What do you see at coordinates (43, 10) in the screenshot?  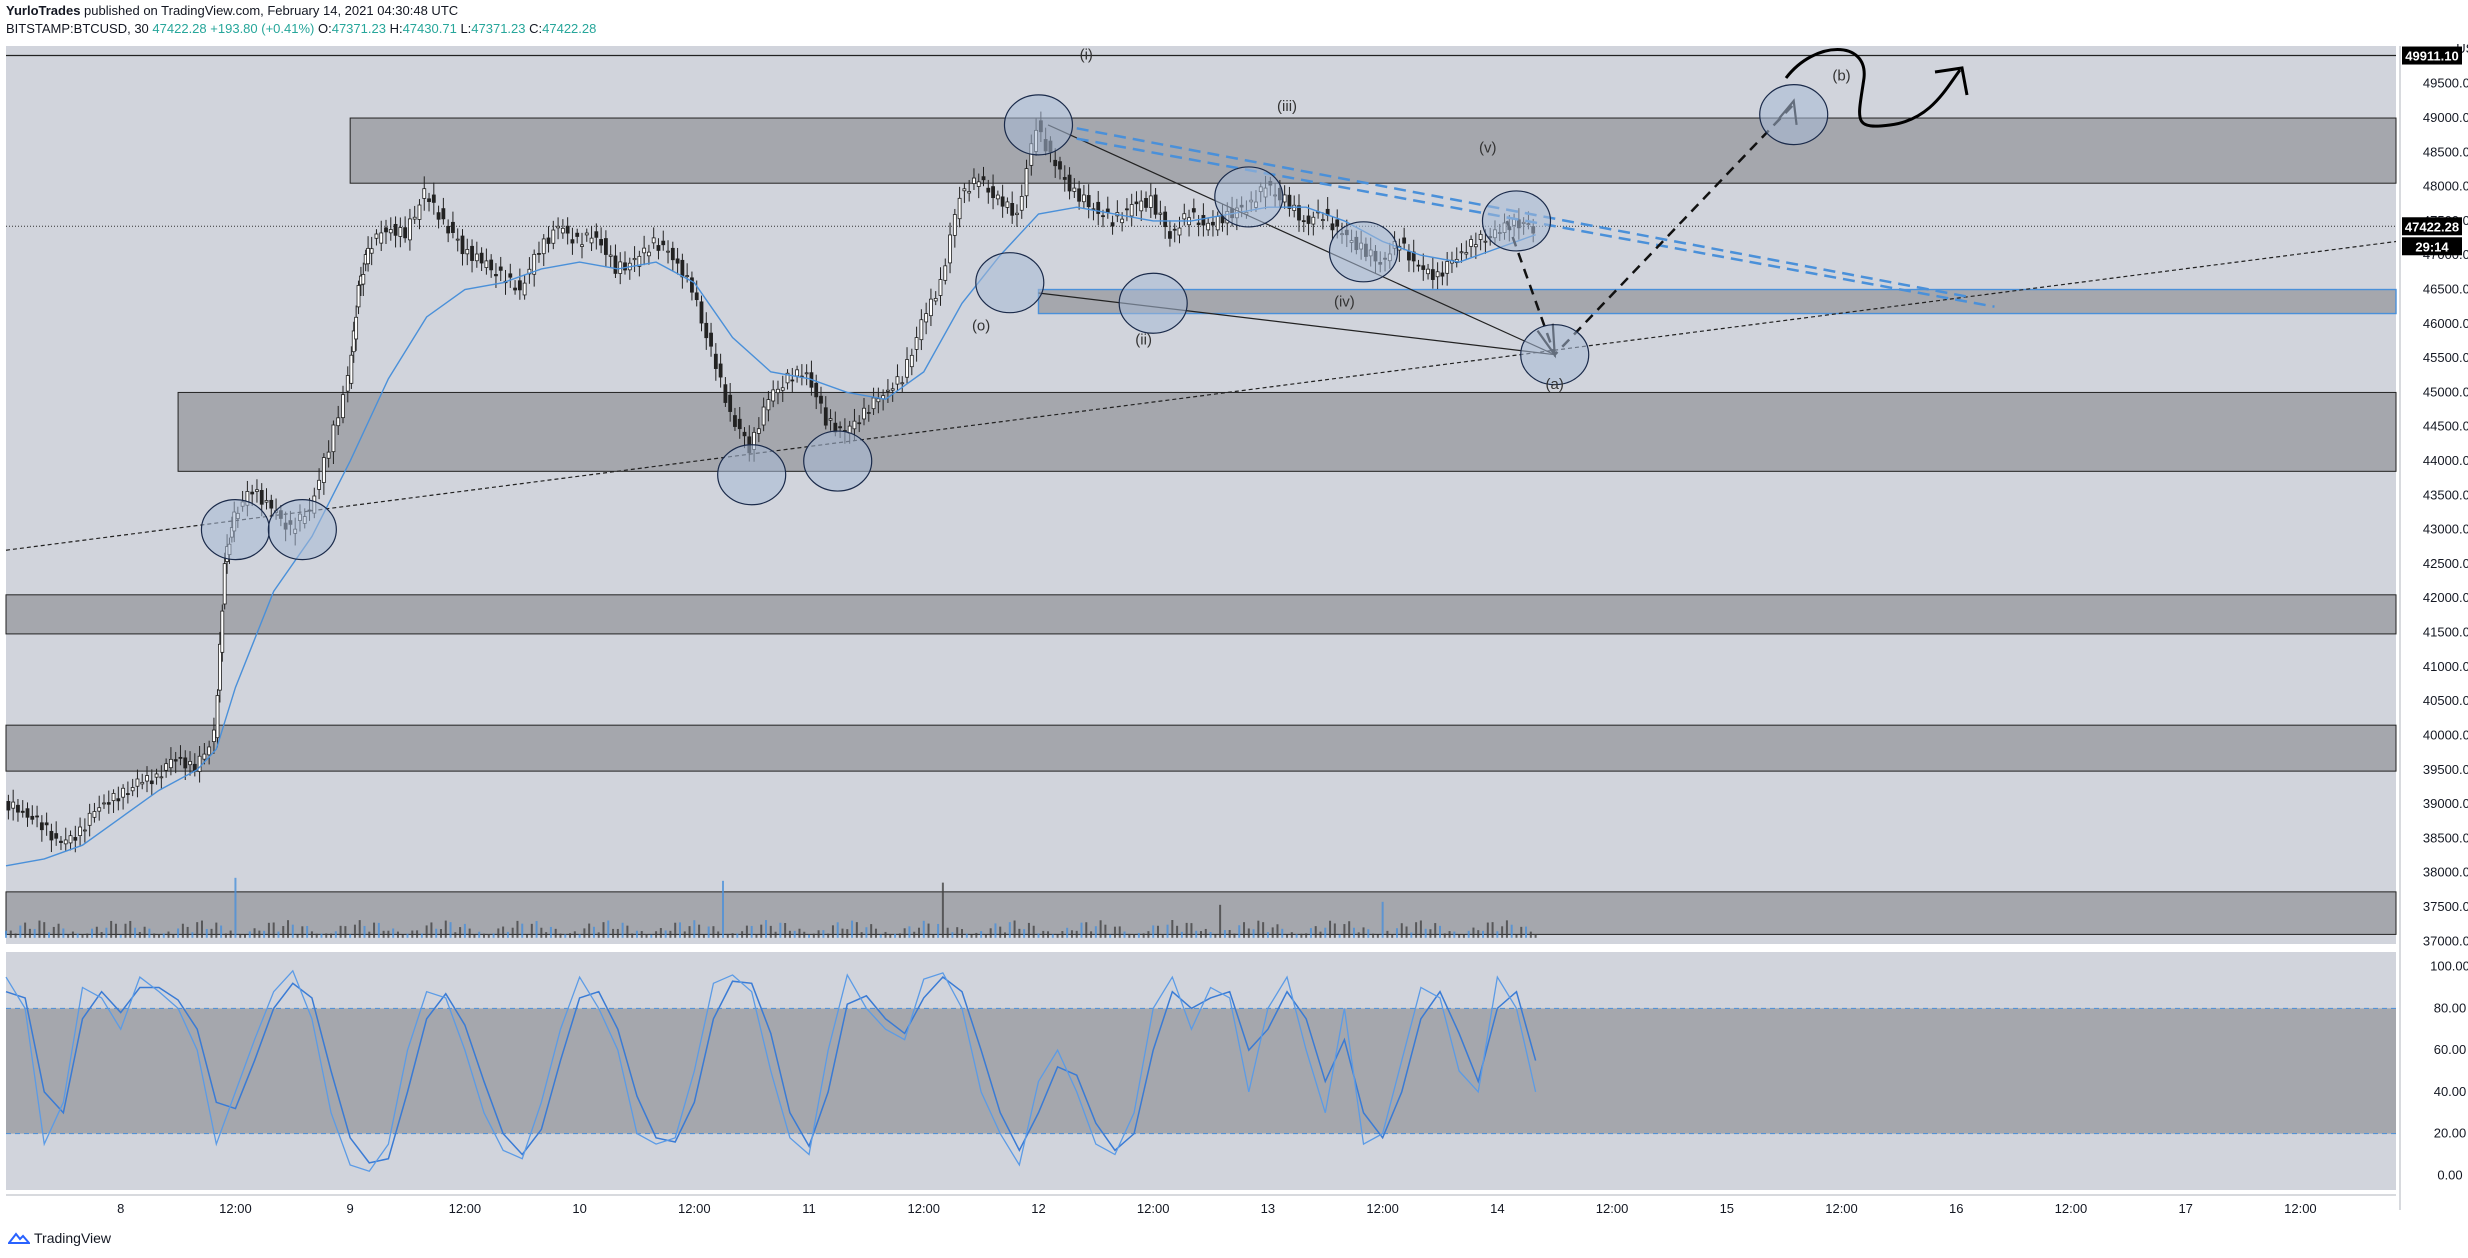 I see `author-name: YurloTrades` at bounding box center [43, 10].